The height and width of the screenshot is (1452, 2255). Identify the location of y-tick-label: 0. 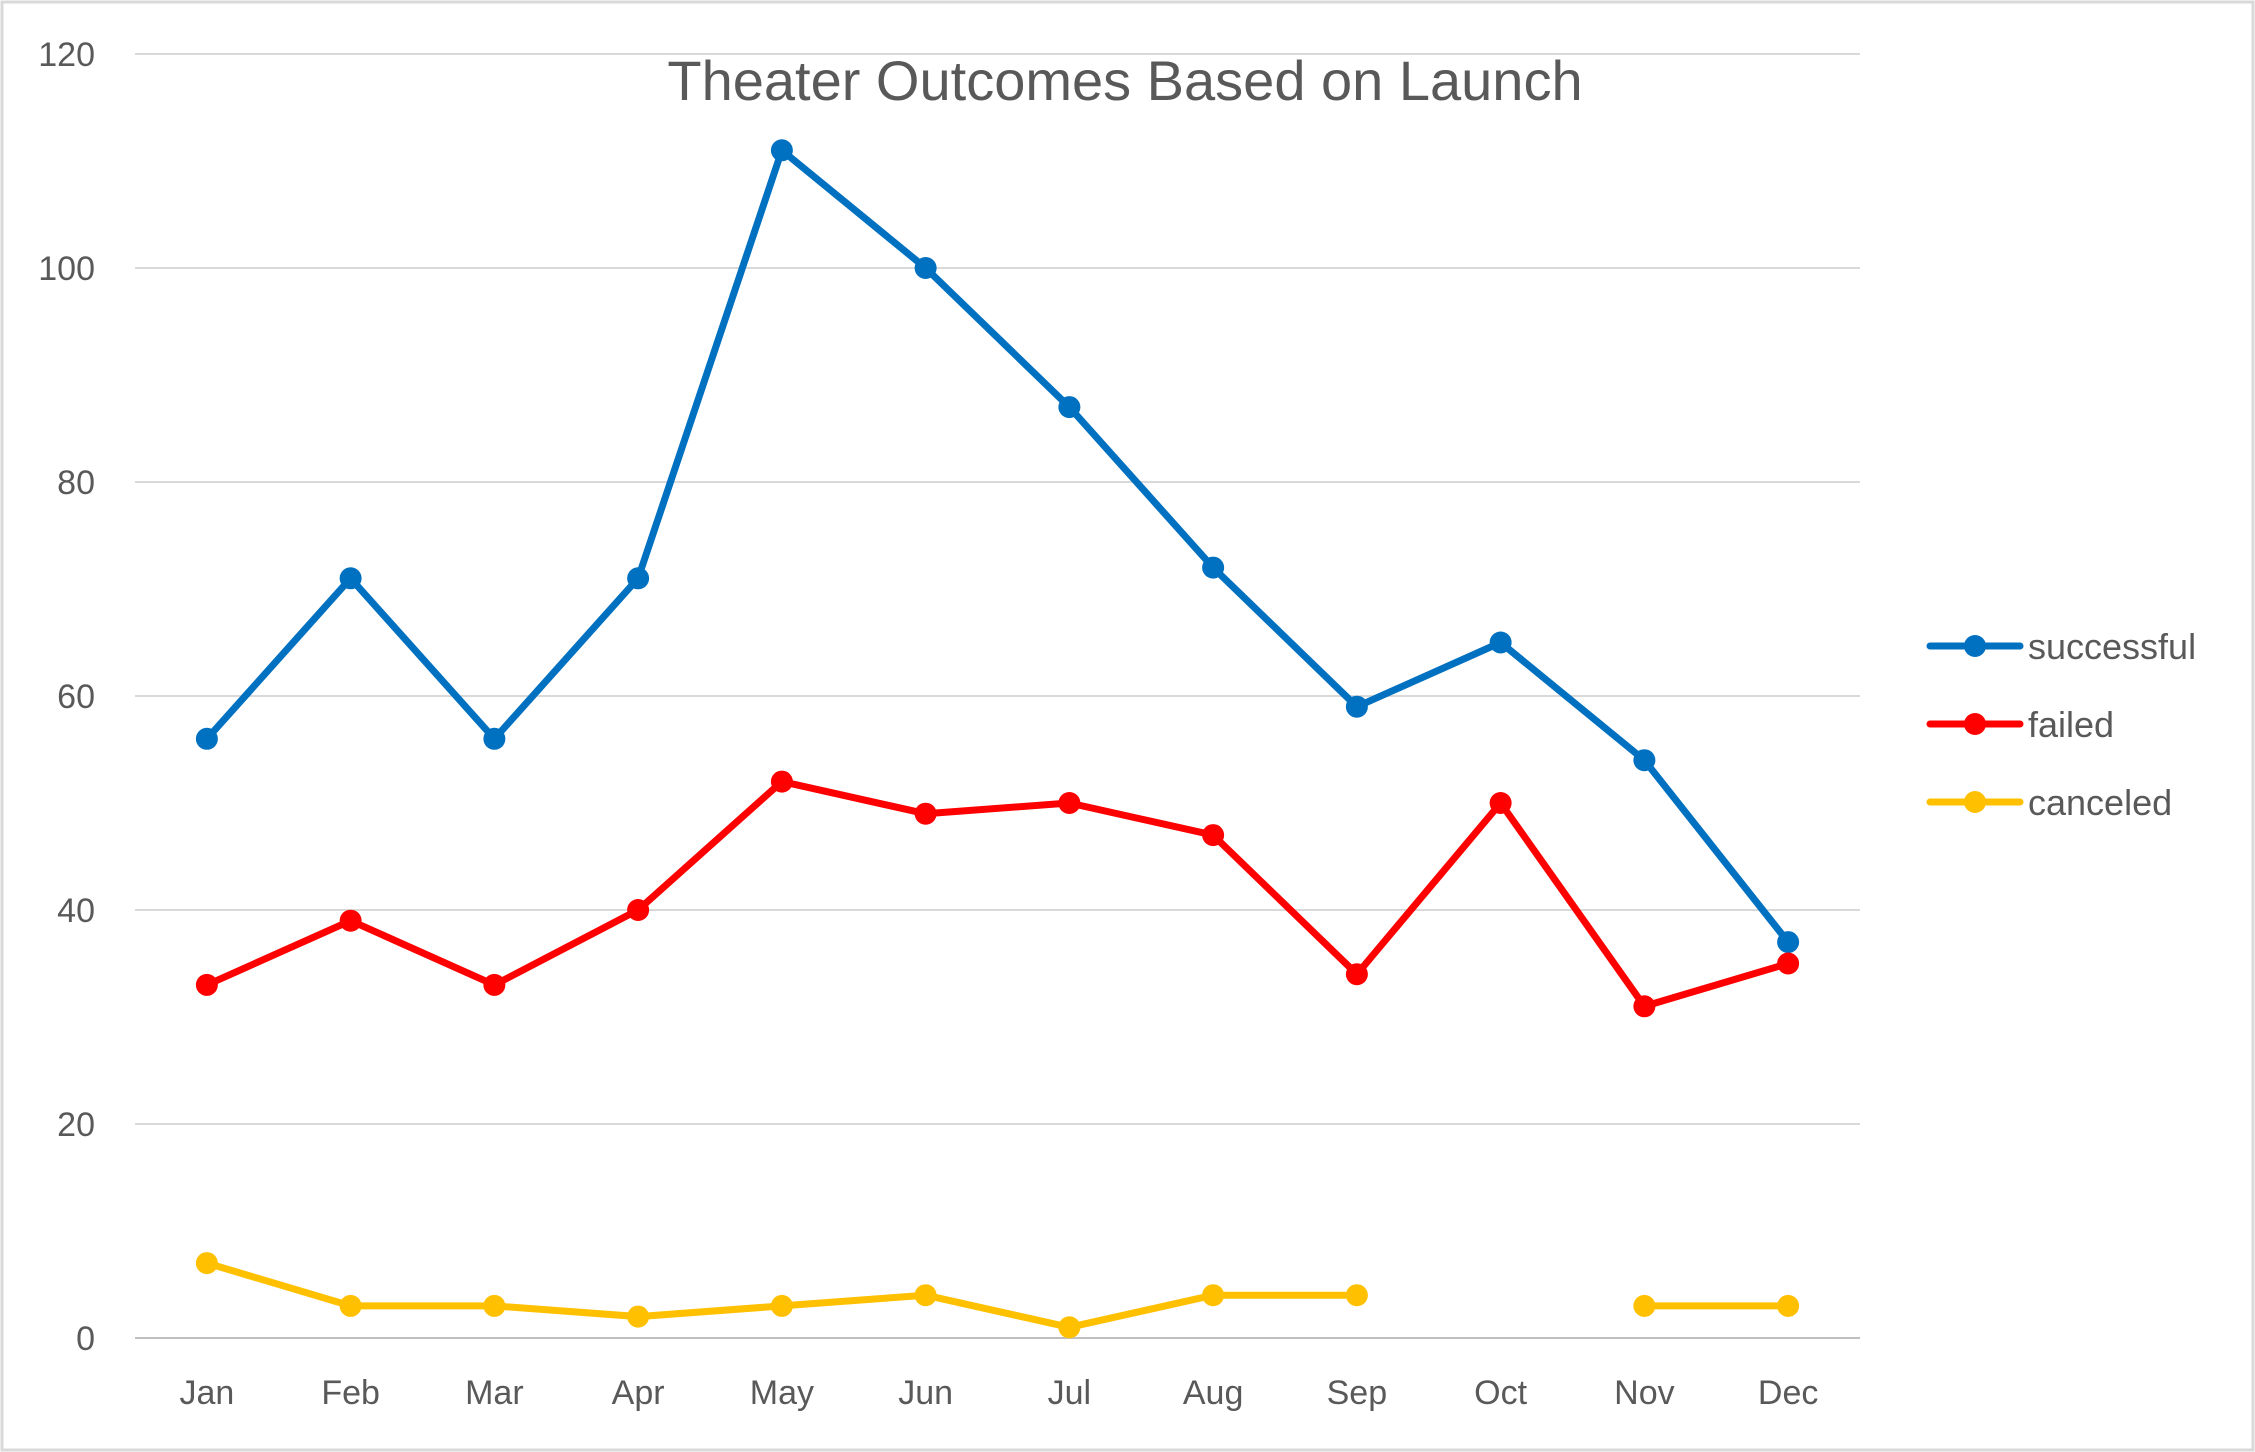
(85, 1339).